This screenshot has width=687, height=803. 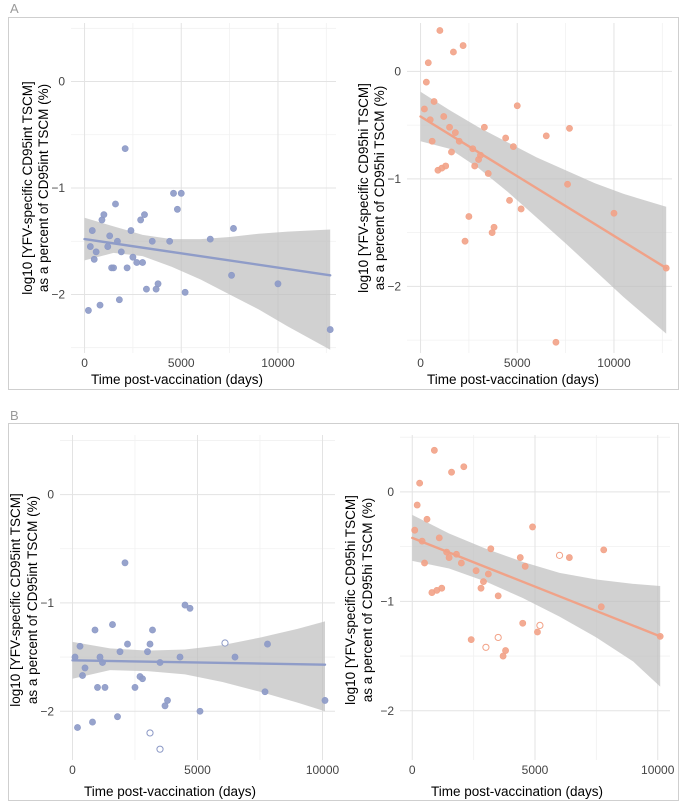 What do you see at coordinates (363, 188) in the screenshot?
I see `y-axis-title-line1: log10 [YFV-specific CD95hi TSCM]` at bounding box center [363, 188].